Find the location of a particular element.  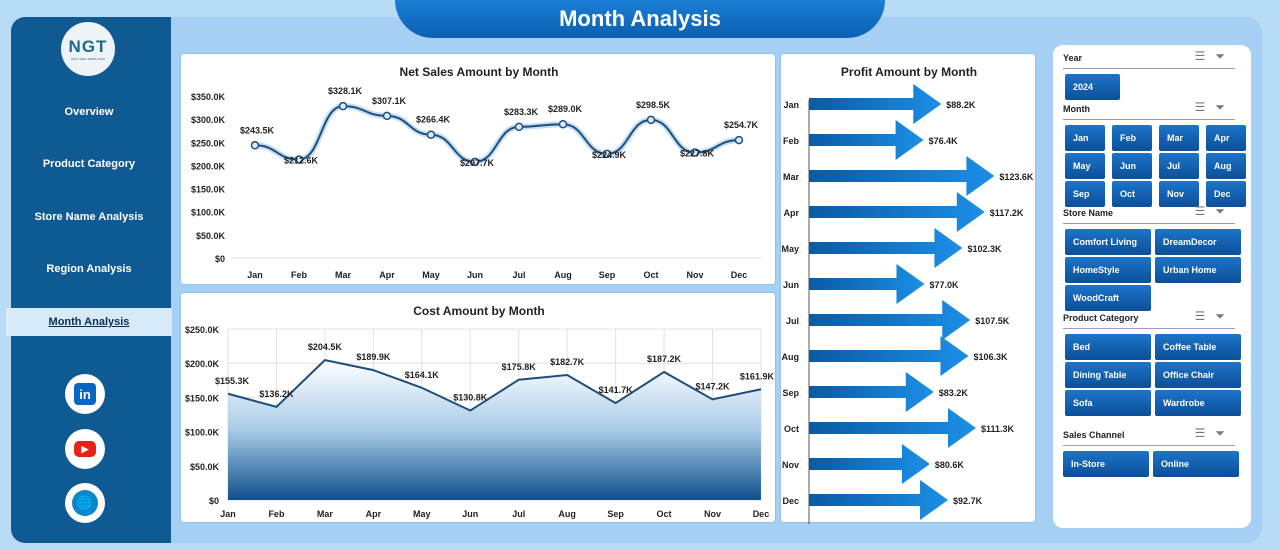

category-slicer-item: Wardrobe is located at coordinates (1198, 403).